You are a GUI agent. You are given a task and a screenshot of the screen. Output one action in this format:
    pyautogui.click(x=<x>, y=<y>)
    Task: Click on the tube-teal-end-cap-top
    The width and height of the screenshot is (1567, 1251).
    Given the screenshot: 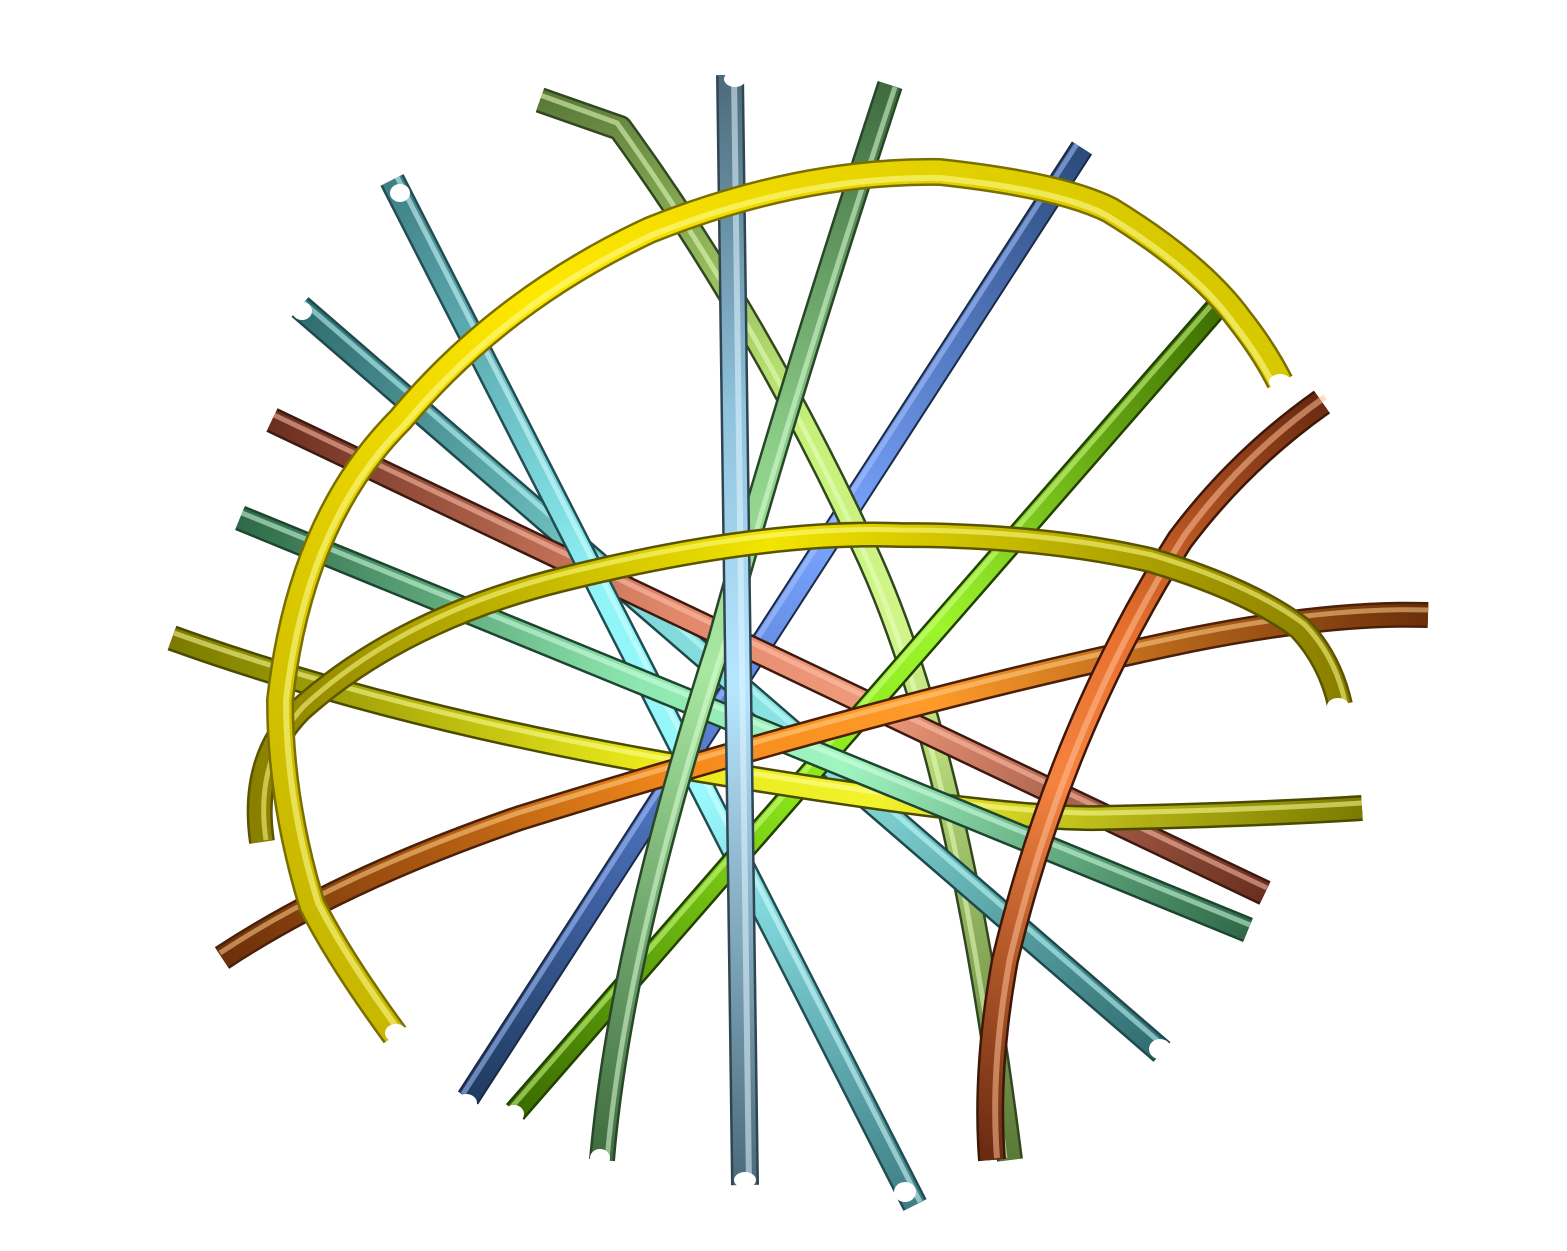 What is the action you would take?
    pyautogui.click(x=302, y=311)
    